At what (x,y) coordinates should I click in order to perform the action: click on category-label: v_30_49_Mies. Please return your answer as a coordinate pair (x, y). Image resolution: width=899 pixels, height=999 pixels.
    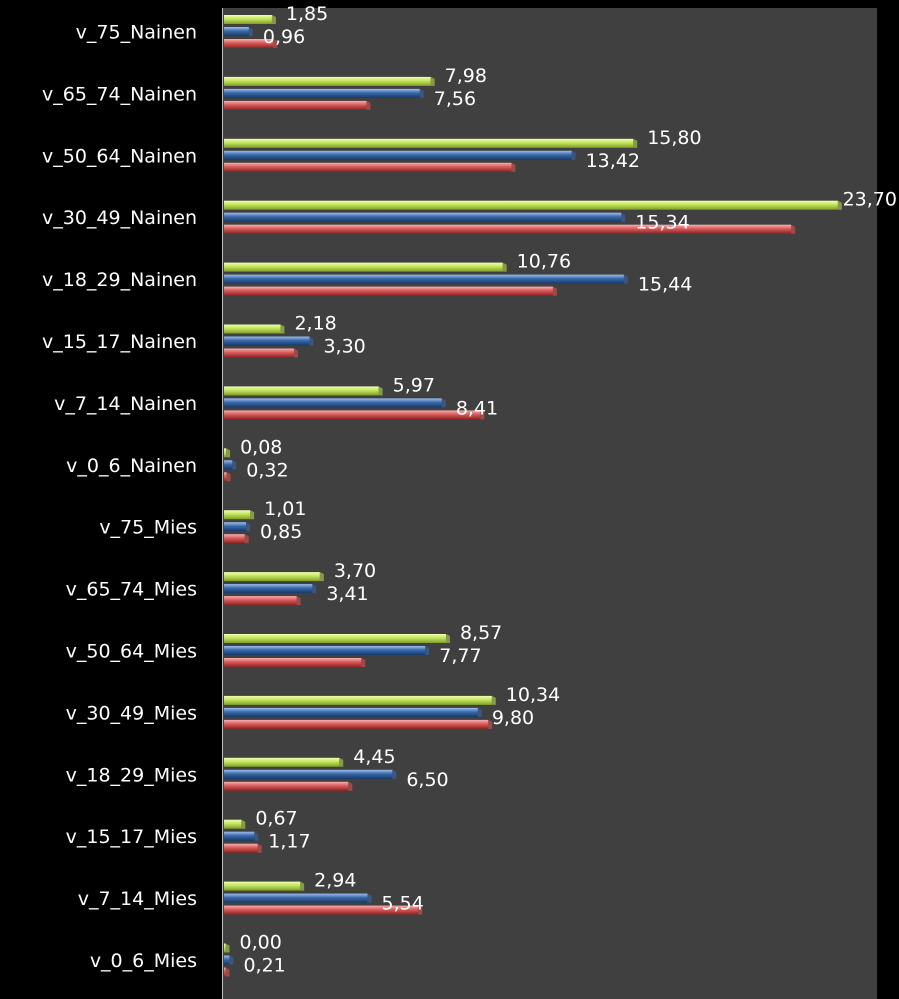
    Looking at the image, I should click on (131, 713).